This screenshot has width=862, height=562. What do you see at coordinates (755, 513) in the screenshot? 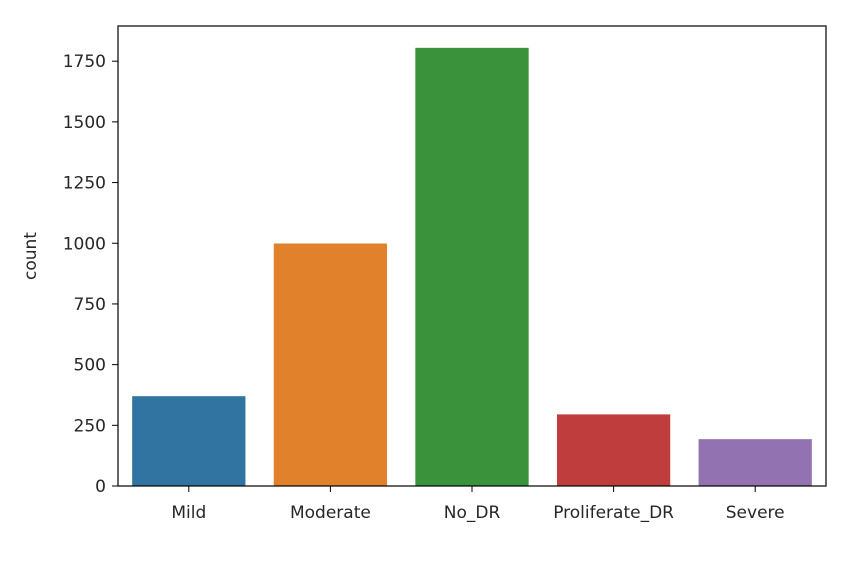
I see `x-tick-label: Severe` at bounding box center [755, 513].